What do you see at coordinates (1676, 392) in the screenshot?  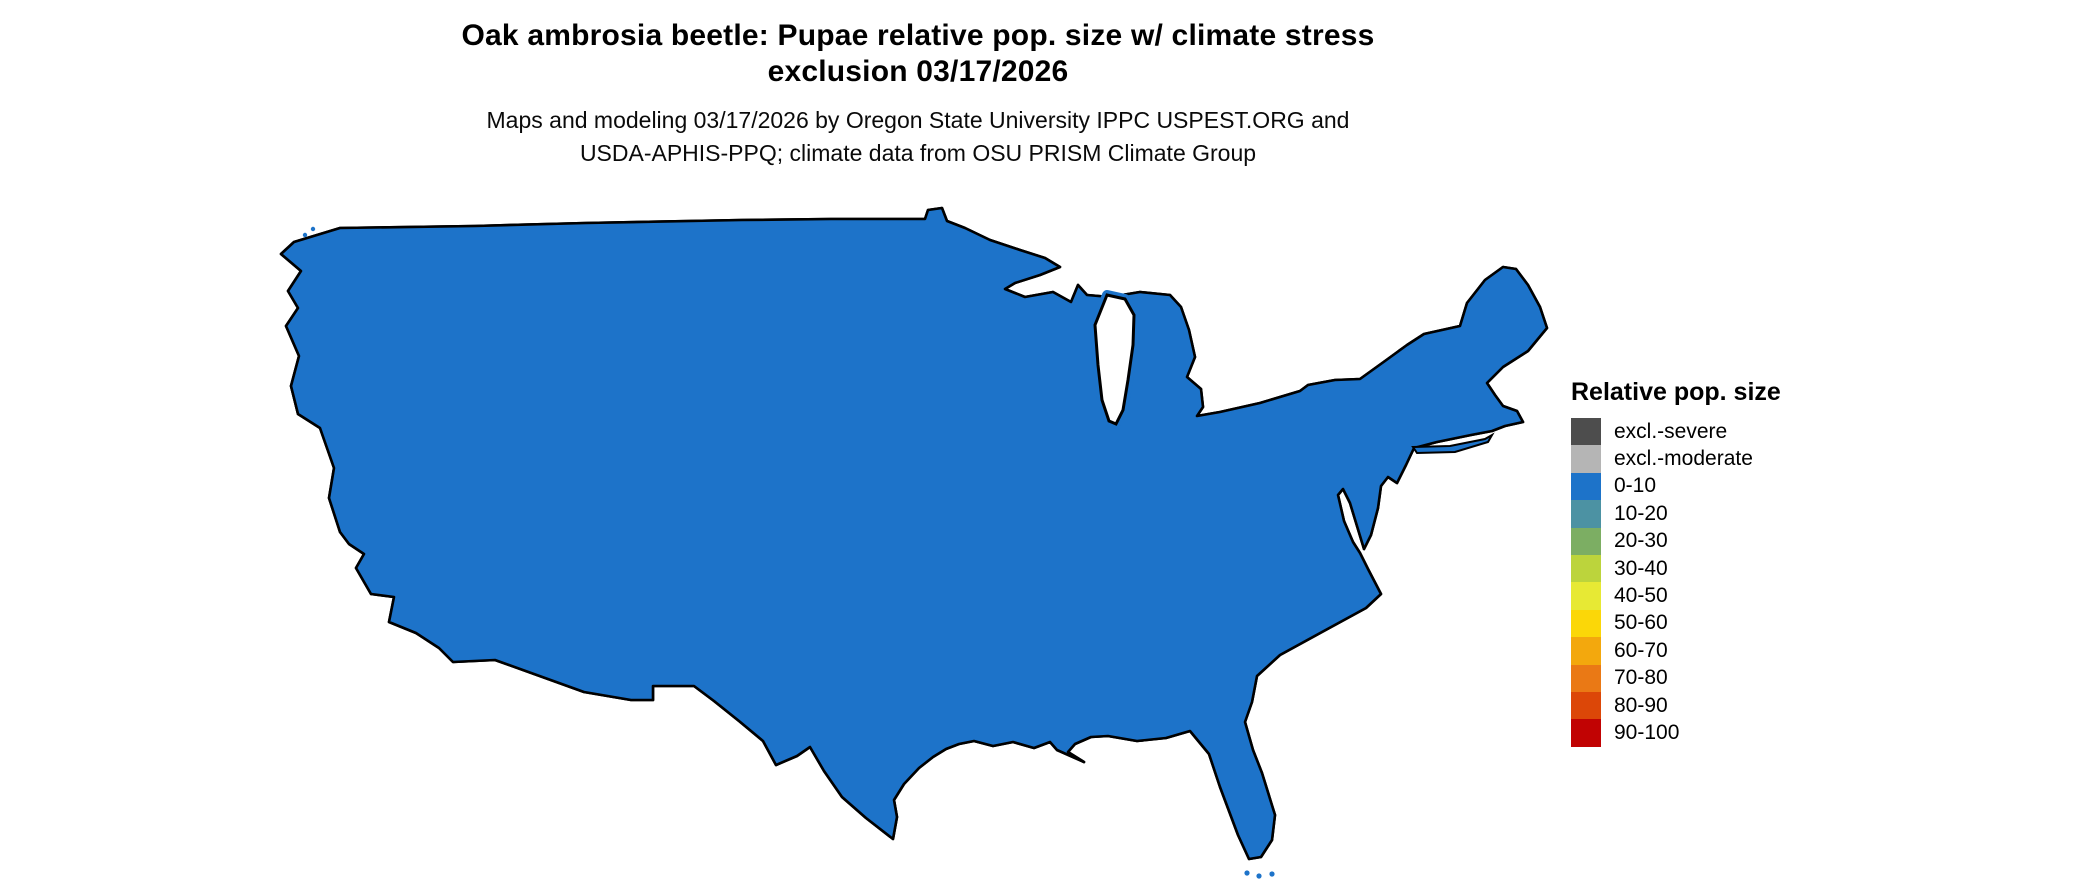 I see `legend-title: Relative pop. size` at bounding box center [1676, 392].